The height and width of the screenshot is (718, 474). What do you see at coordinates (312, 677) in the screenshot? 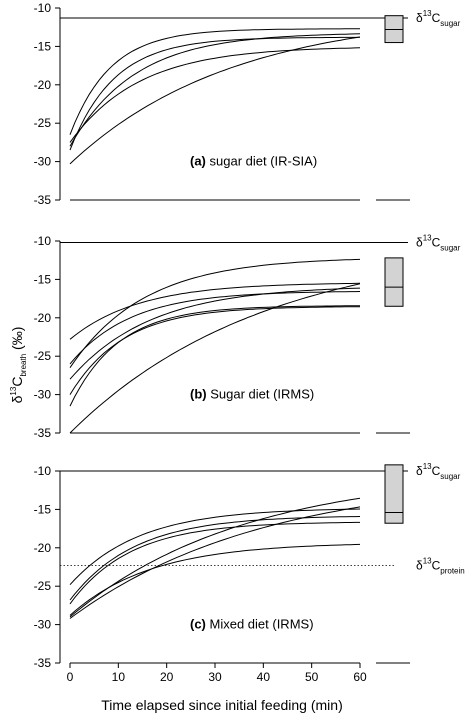
I see `x-tick-label: 50` at bounding box center [312, 677].